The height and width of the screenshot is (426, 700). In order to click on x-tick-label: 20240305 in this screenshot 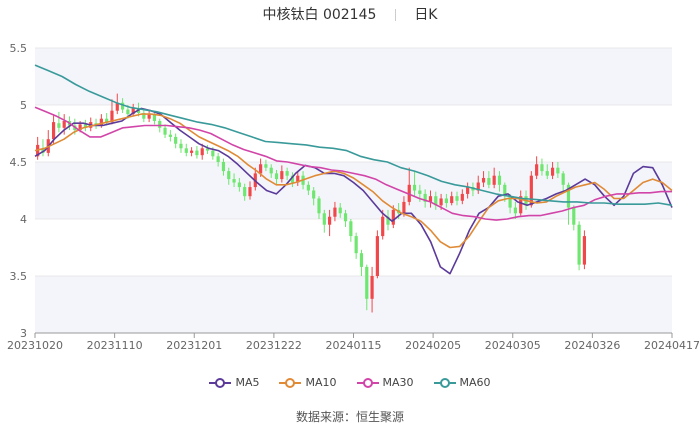, I will do `click(513, 345)`.